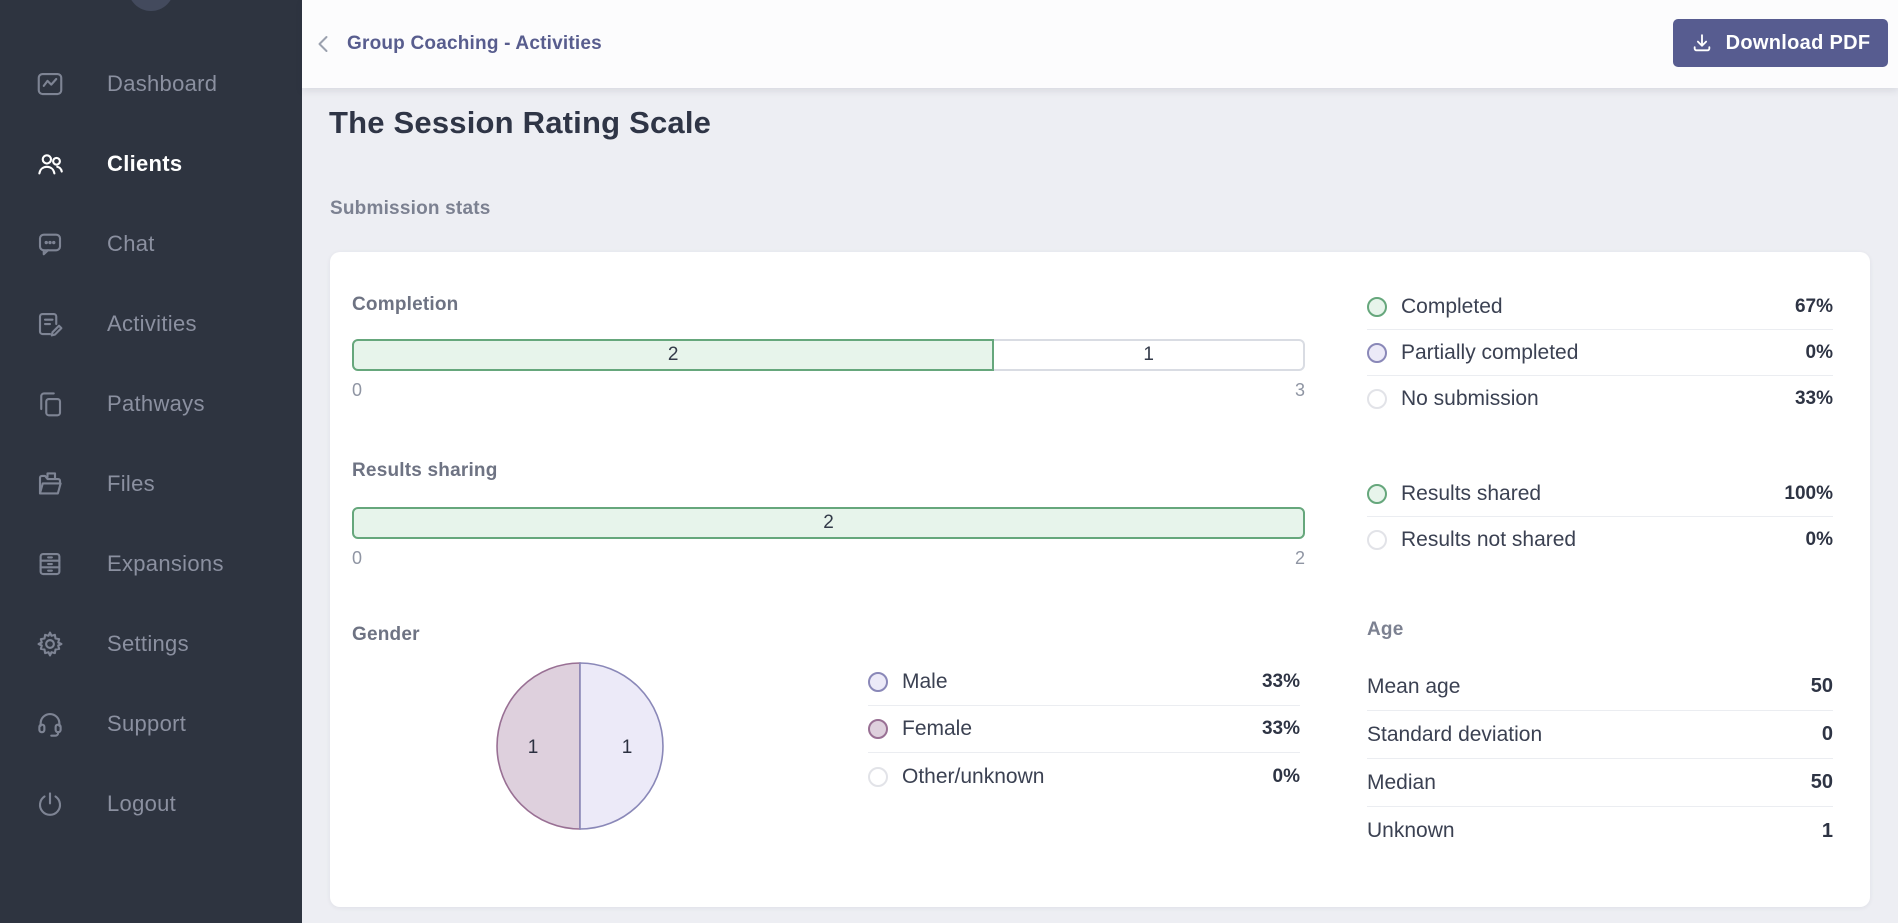 The height and width of the screenshot is (923, 1898). I want to click on sidebar-item-activities: Activities, so click(151, 324).